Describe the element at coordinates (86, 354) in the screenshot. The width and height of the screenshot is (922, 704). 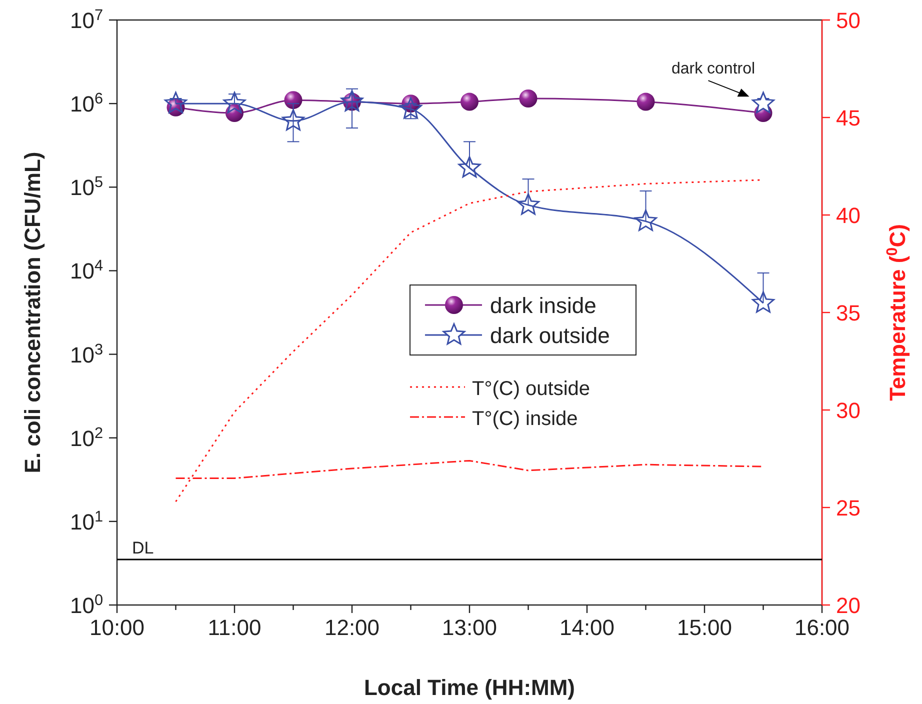
I see `y-tick-label: 10$^{3}$` at that location.